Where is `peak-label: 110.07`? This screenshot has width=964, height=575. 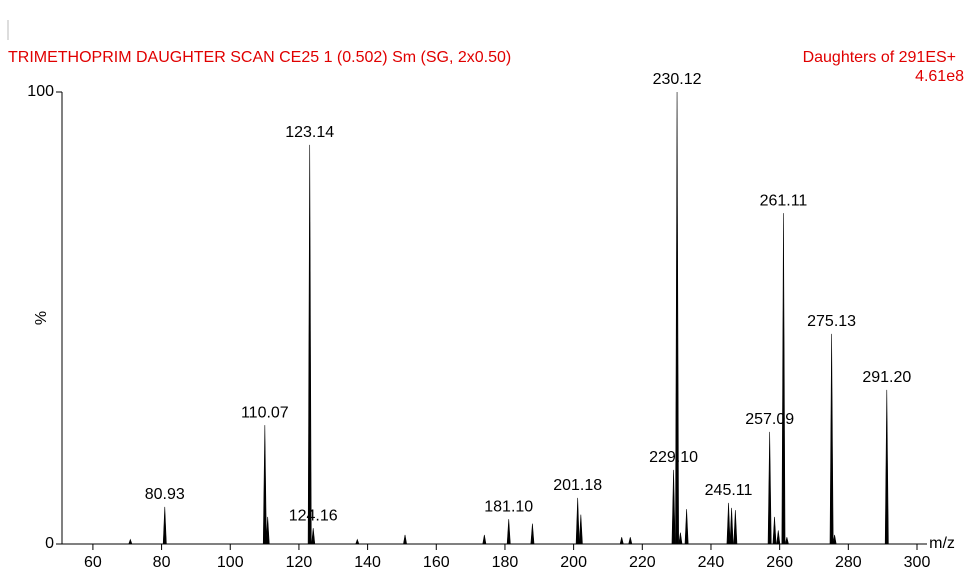 peak-label: 110.07 is located at coordinates (265, 412).